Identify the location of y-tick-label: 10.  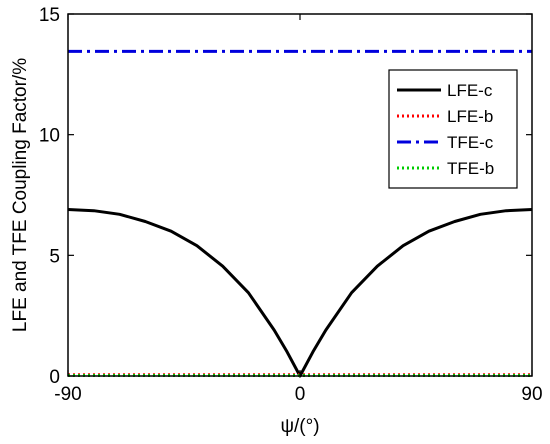
(49, 136).